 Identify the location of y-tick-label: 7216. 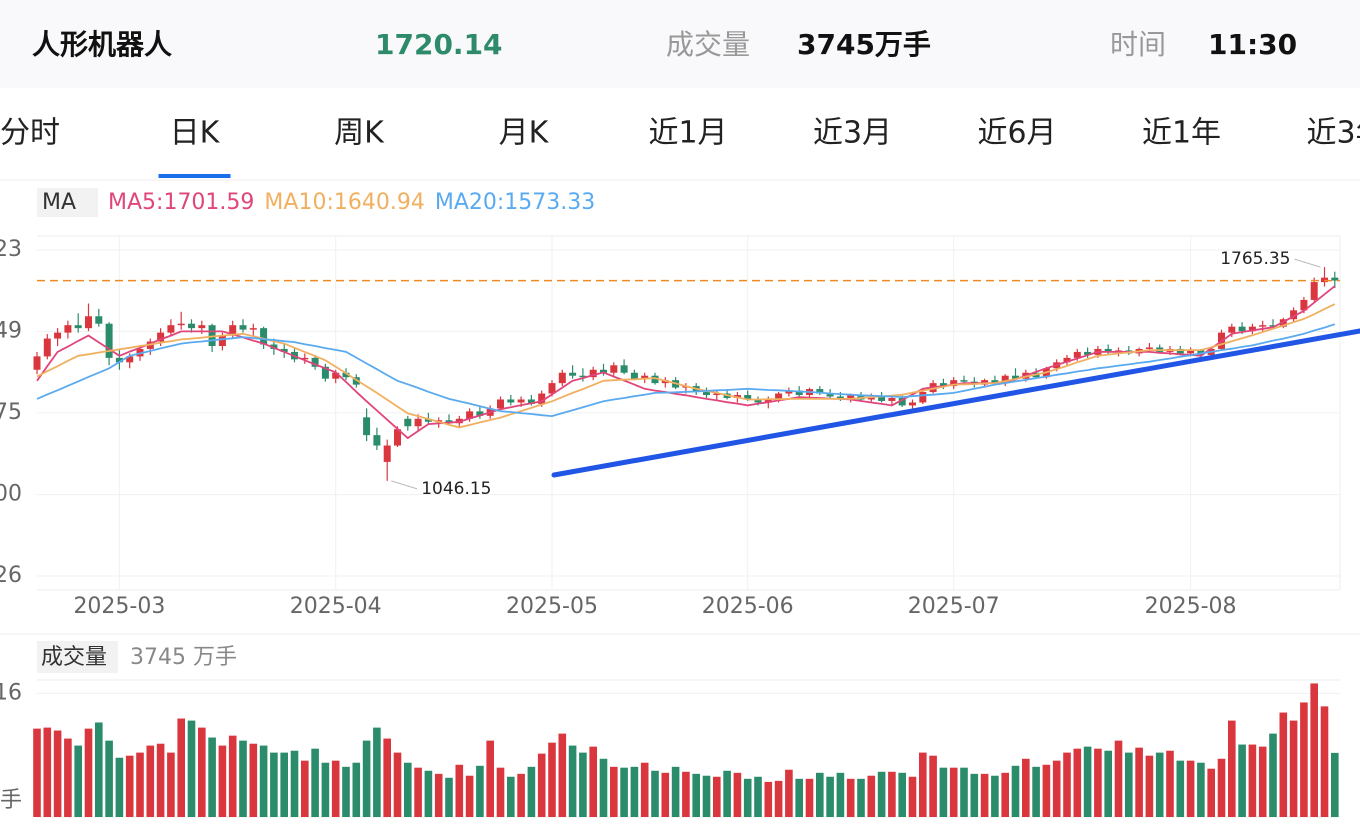
(11, 692).